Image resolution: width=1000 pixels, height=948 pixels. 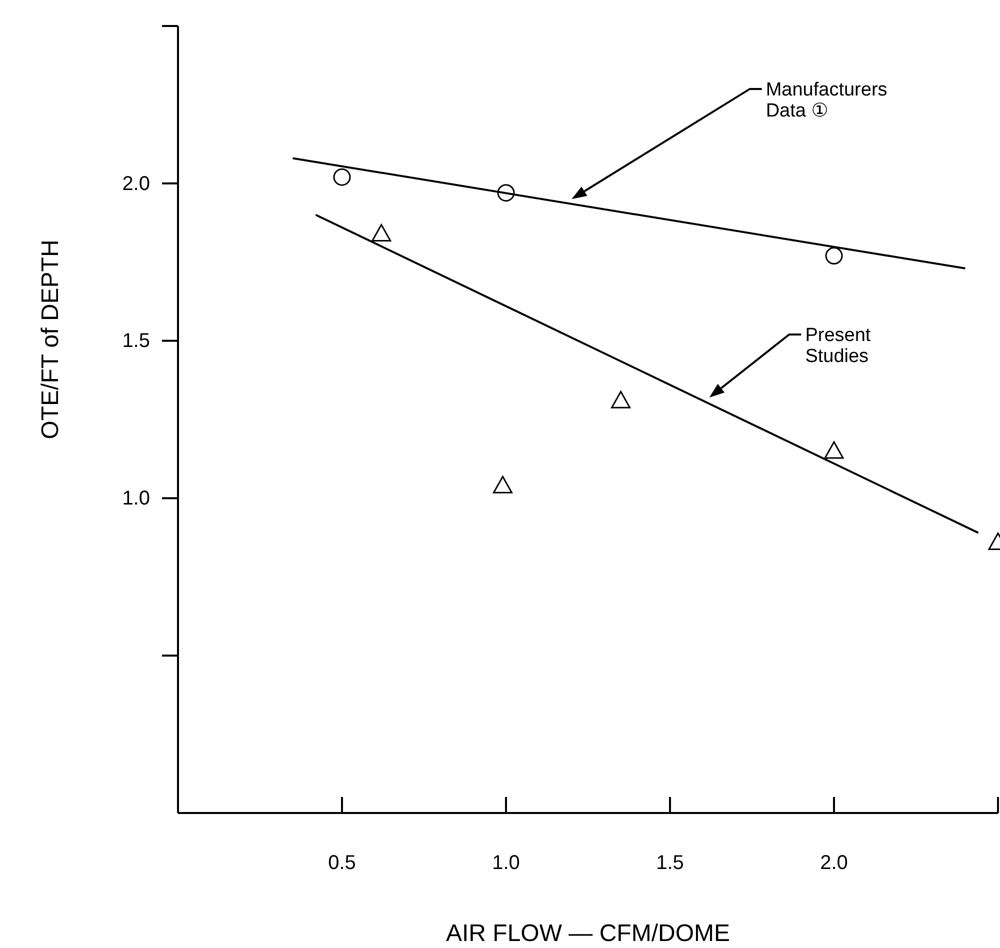 What do you see at coordinates (838, 346) in the screenshot?
I see `annotation: Present Studies` at bounding box center [838, 346].